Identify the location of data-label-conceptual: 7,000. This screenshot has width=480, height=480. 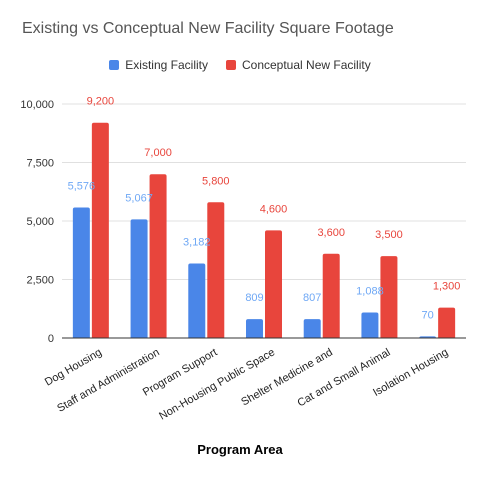
(158, 153).